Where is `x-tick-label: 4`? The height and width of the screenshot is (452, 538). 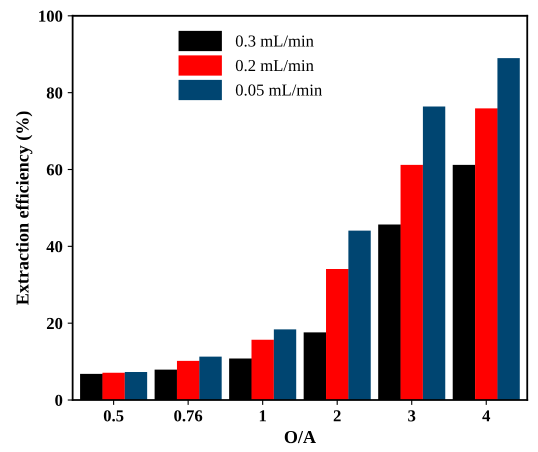
x-tick-label: 4 is located at coordinates (486, 416).